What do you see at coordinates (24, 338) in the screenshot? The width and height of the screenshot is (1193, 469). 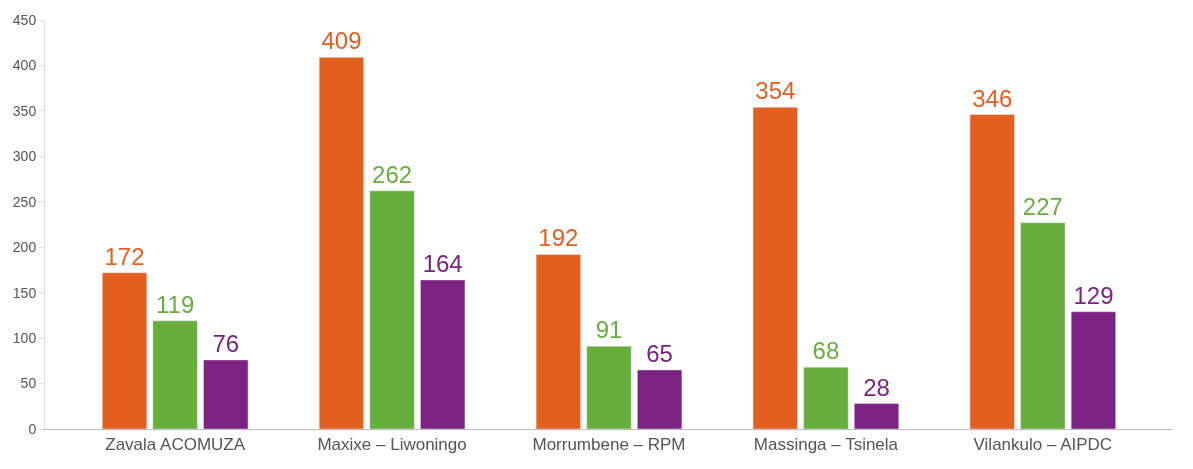 I see `y-tick-label: 100` at bounding box center [24, 338].